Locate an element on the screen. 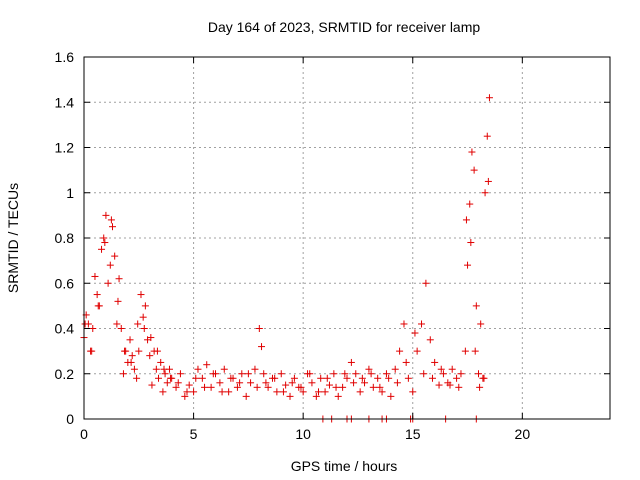 The image size is (640, 480). x-tick-label: 20 is located at coordinates (523, 434).